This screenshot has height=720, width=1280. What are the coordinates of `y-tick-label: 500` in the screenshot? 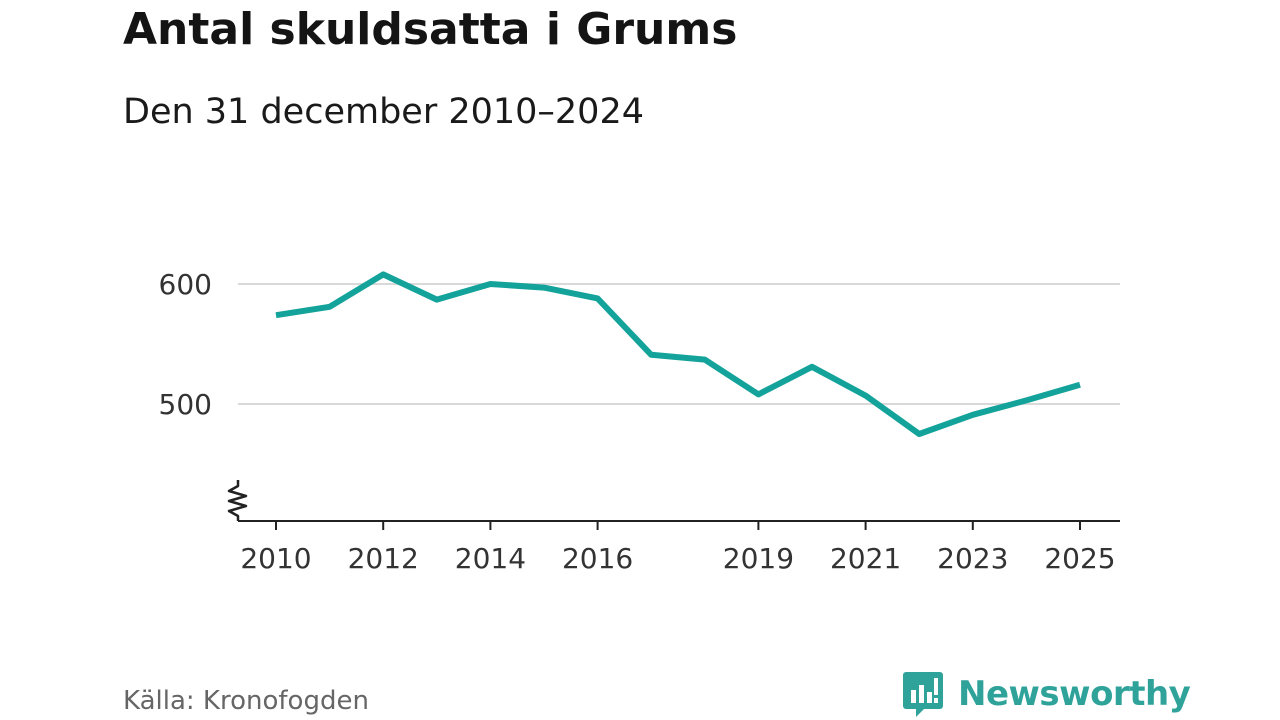 It's located at (185, 404).